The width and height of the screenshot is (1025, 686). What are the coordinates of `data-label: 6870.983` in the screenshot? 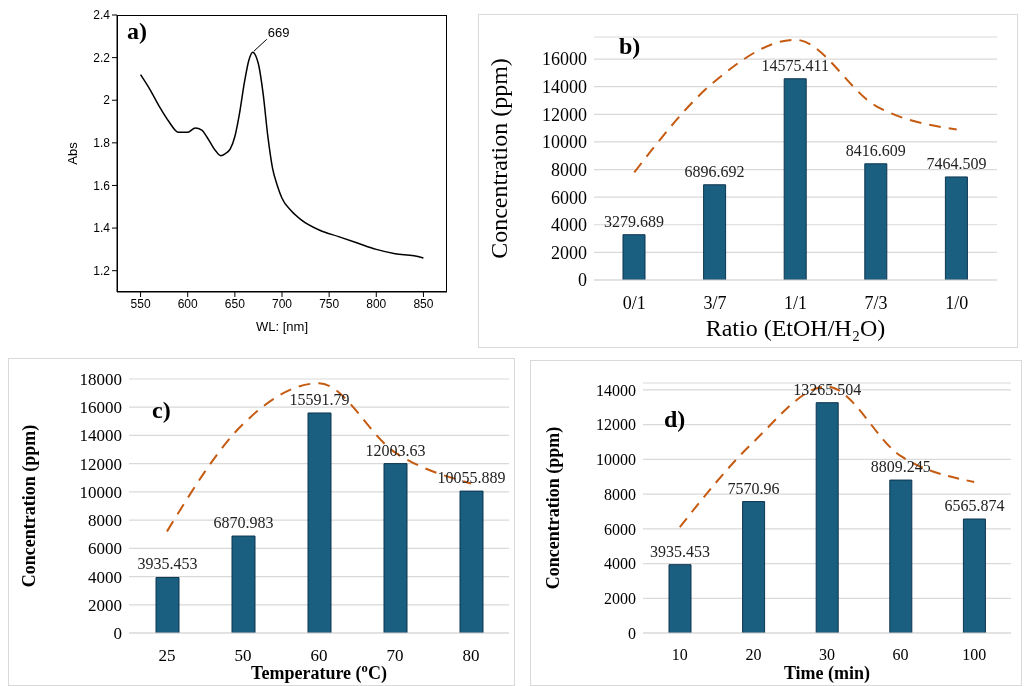 It's located at (243, 523).